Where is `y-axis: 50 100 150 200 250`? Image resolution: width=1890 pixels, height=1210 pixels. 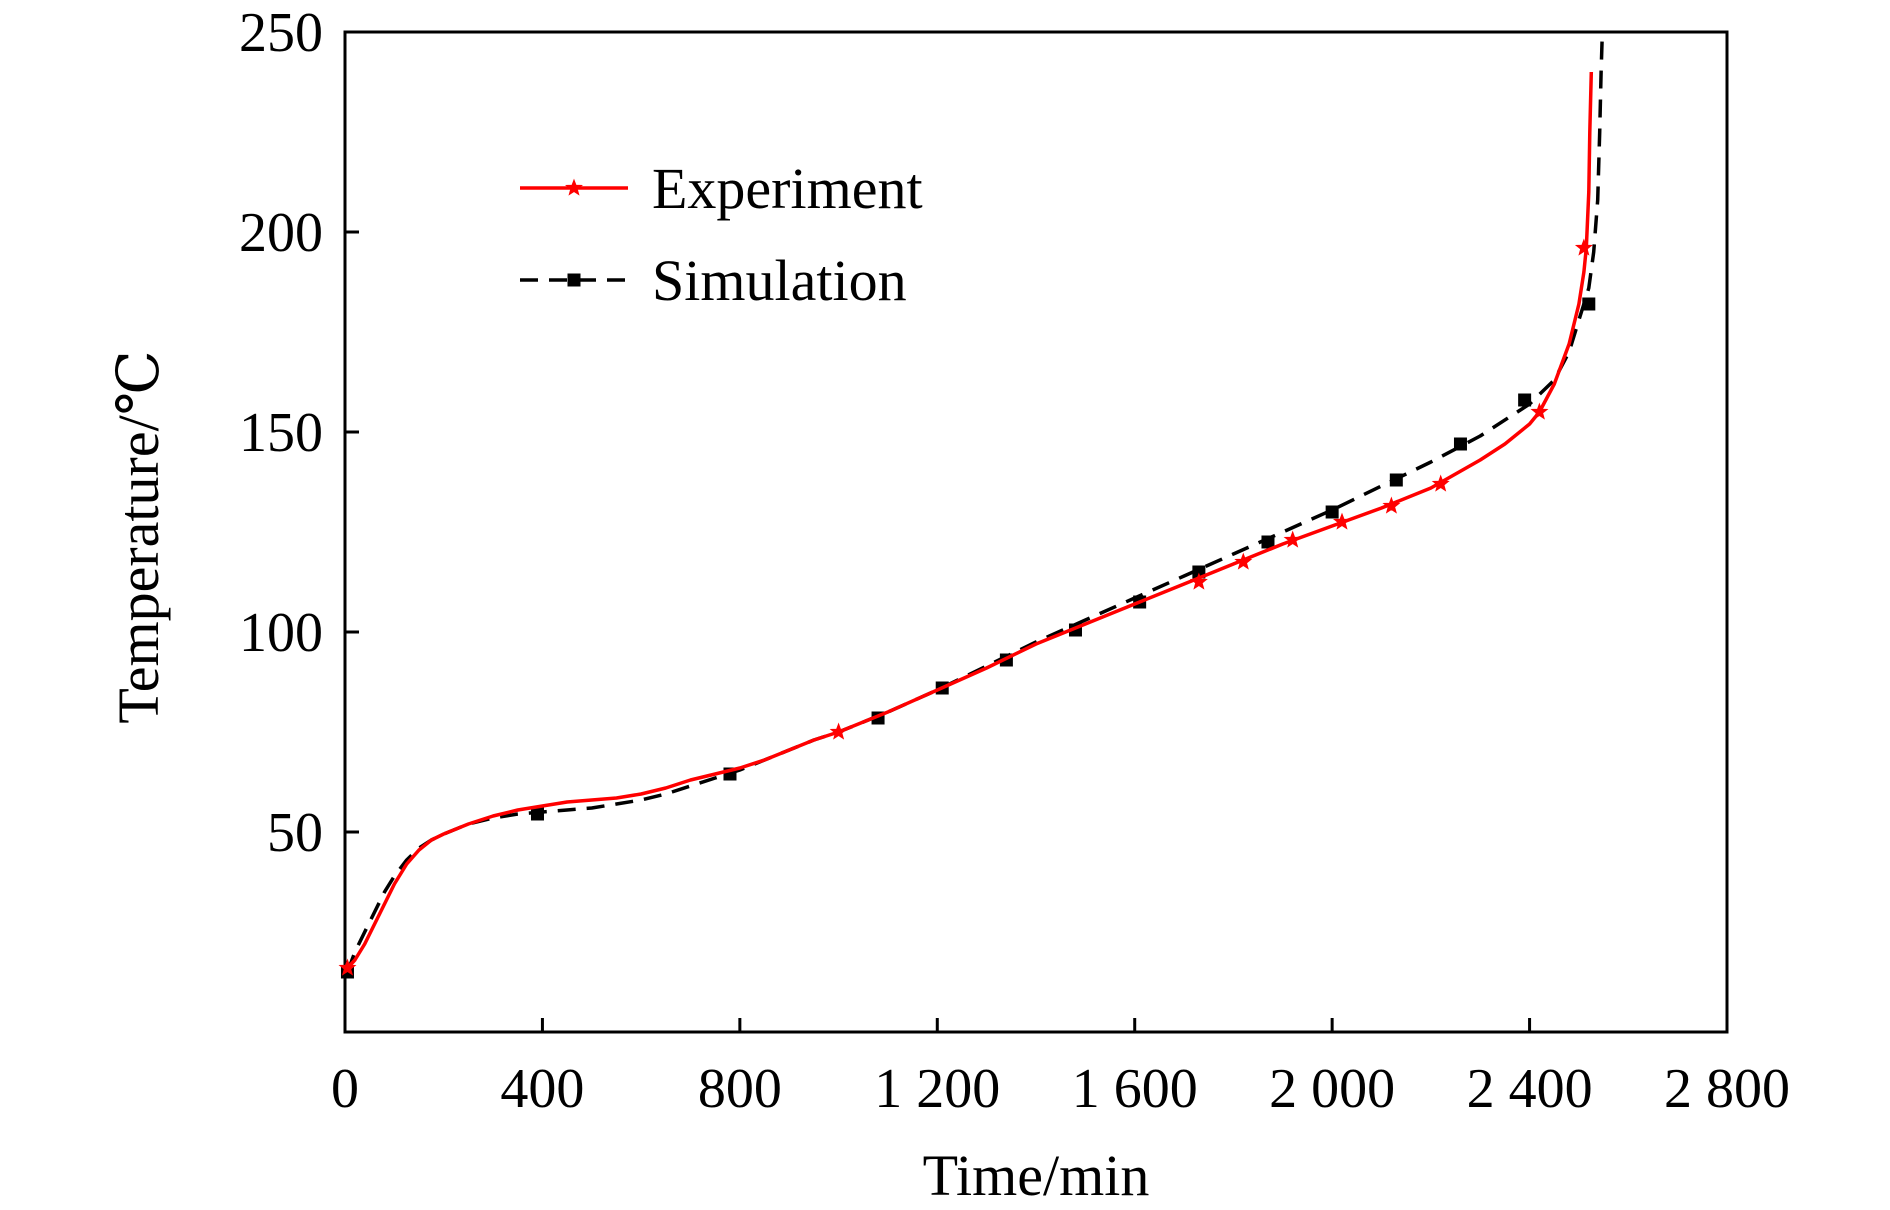
y-axis: 50 100 150 200 250 is located at coordinates (299, 433).